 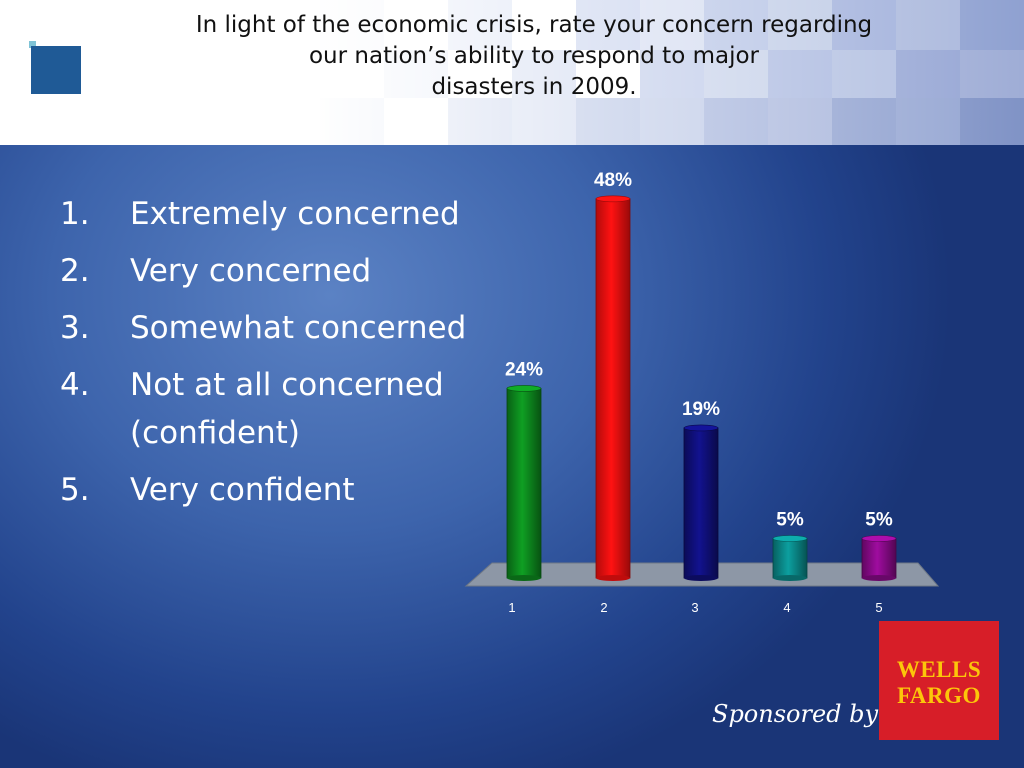 I want to click on data-label-1: 24%, so click(x=524, y=369).